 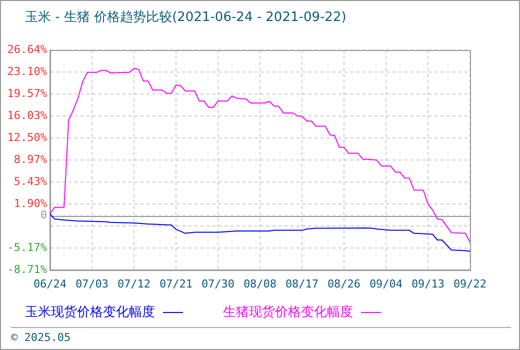 I want to click on x-tick-label: 07/30, so click(x=218, y=283).